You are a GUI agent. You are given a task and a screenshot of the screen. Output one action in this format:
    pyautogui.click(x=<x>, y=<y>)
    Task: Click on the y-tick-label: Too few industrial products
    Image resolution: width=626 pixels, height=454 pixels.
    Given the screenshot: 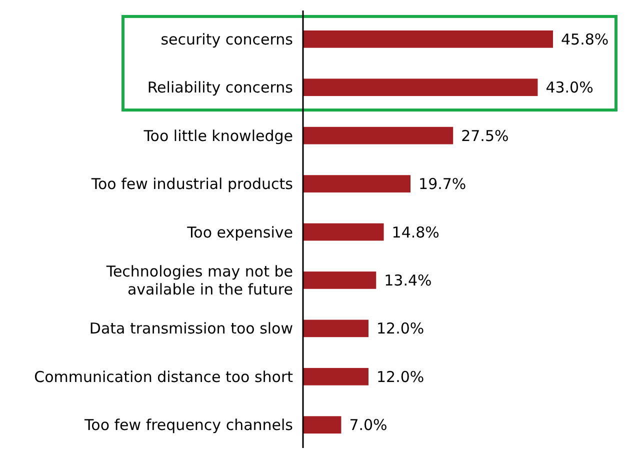 What is the action you would take?
    pyautogui.click(x=192, y=184)
    